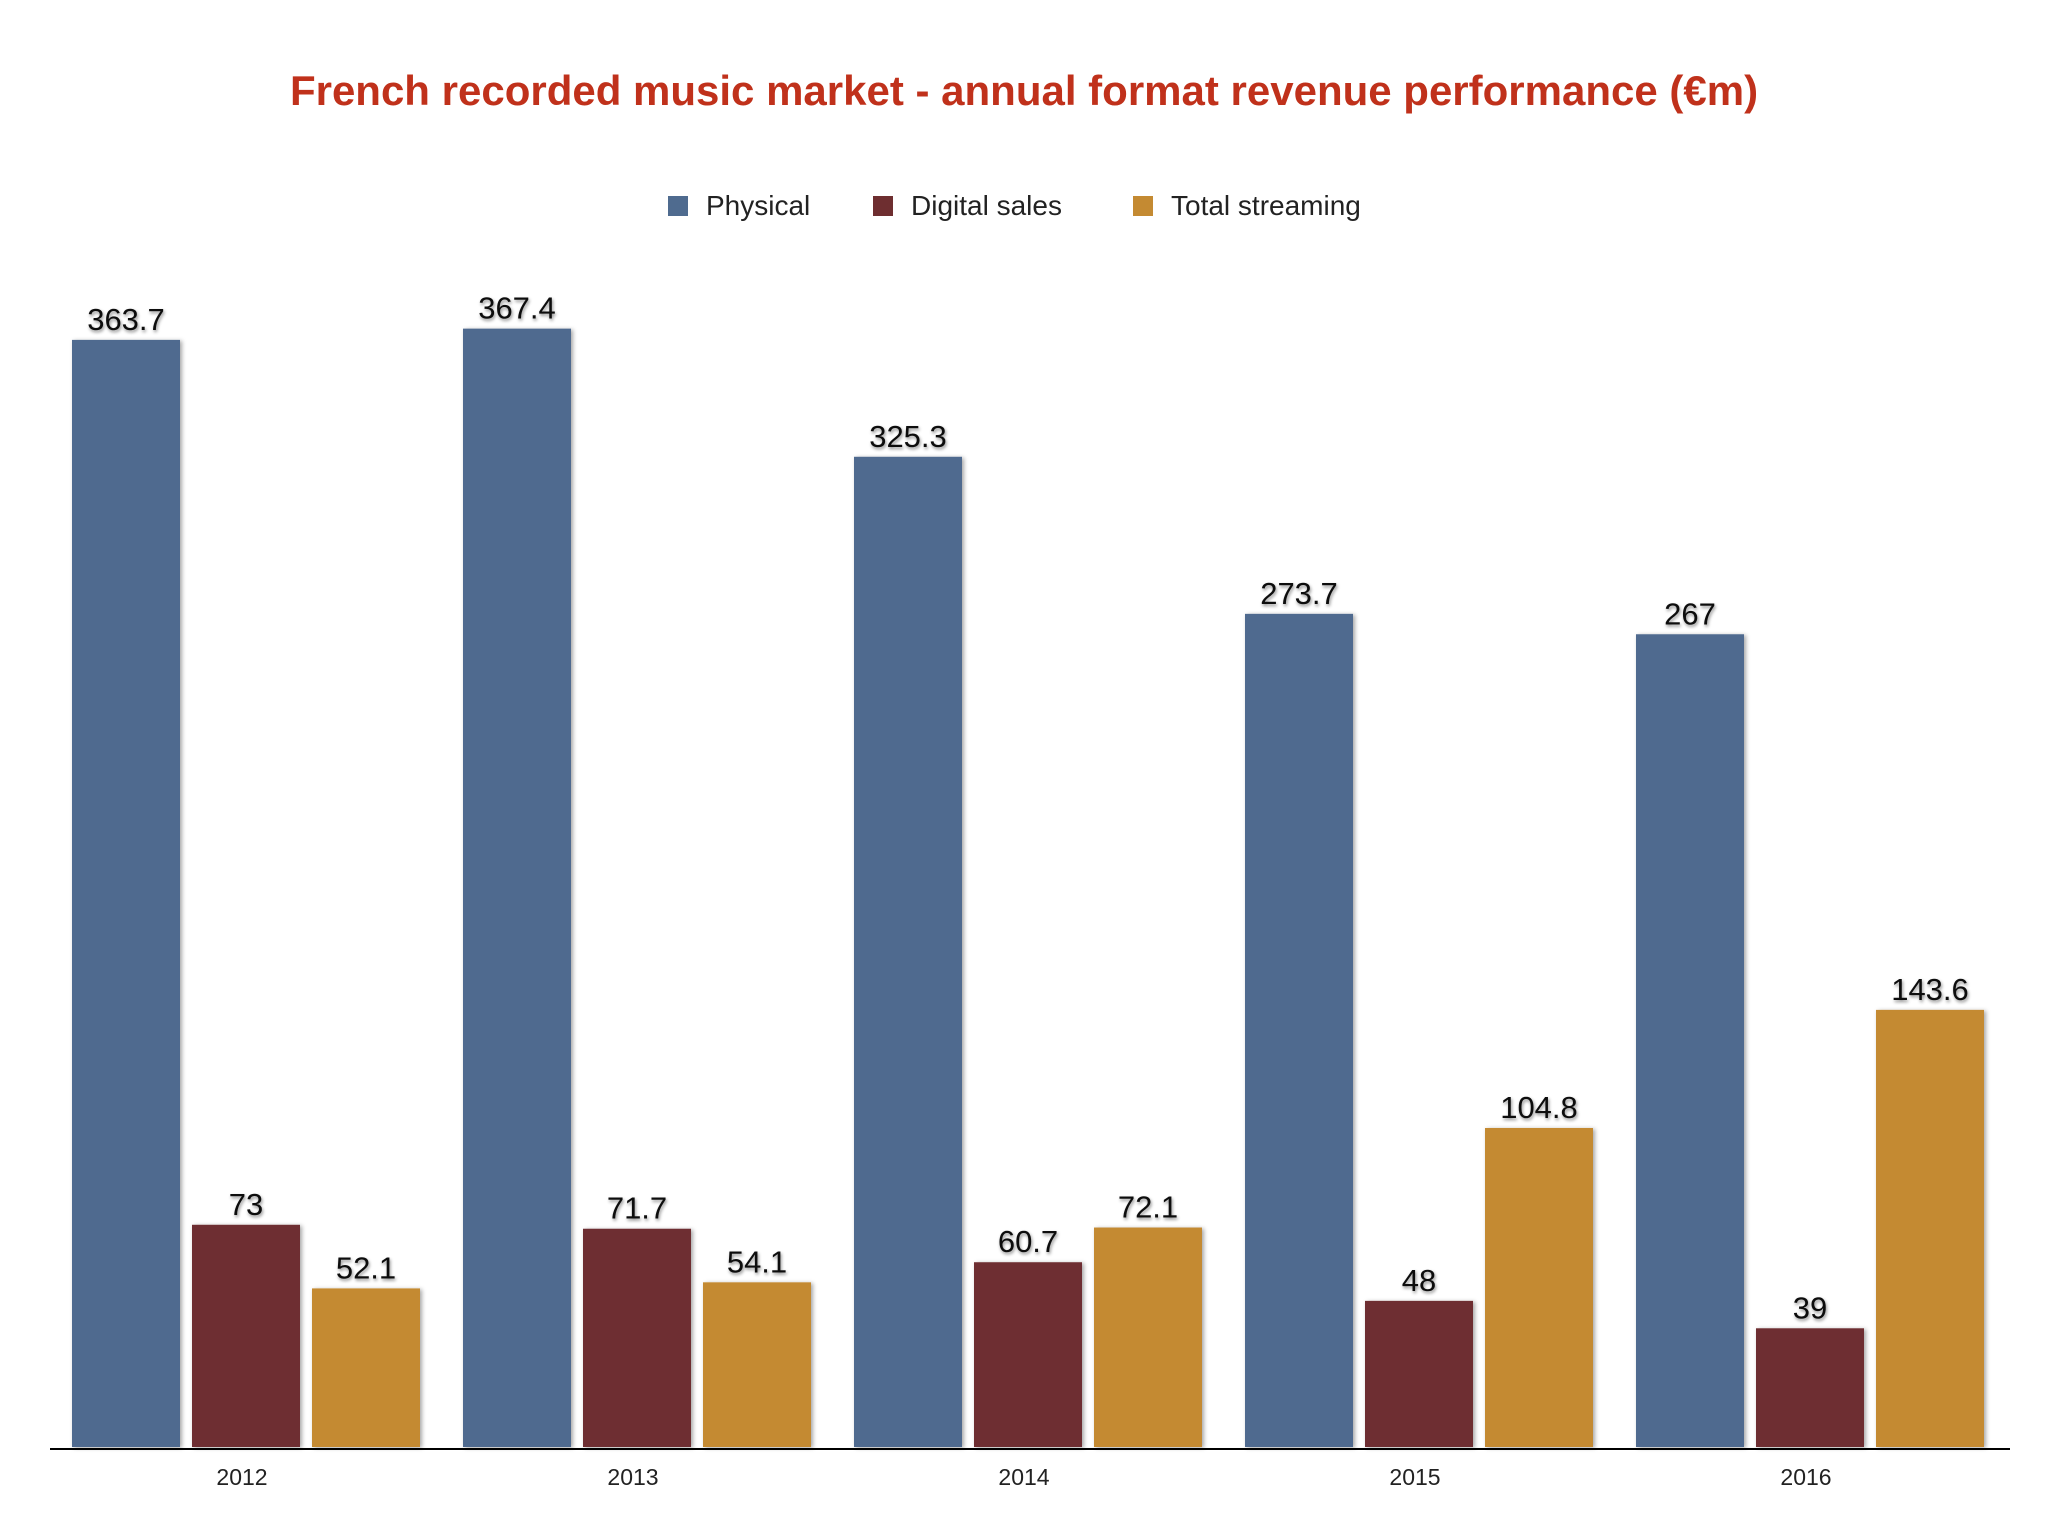 The image size is (2048, 1536). Describe the element at coordinates (1143, 206) in the screenshot. I see `legend-swatch-total-streaming` at that location.